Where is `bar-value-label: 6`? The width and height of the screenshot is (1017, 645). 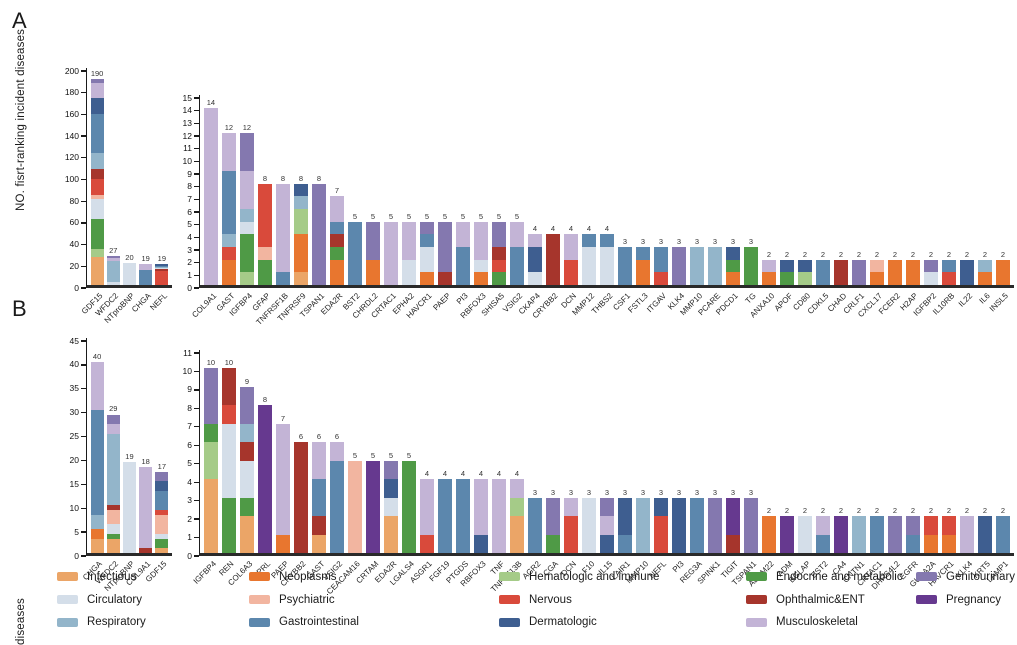
bar-value-label: 6 is located at coordinates (319, 437).